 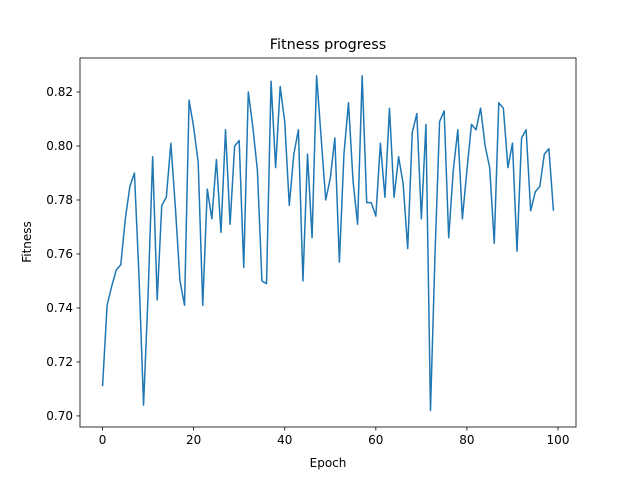 What do you see at coordinates (328, 45) in the screenshot?
I see `chart-title: Fitness progress` at bounding box center [328, 45].